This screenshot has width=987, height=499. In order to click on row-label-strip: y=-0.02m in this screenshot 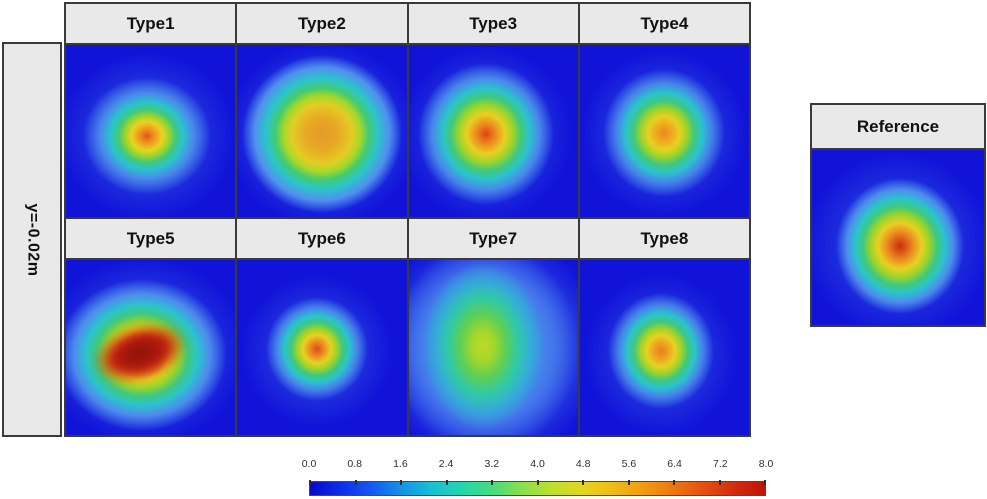, I will do `click(32, 239)`.